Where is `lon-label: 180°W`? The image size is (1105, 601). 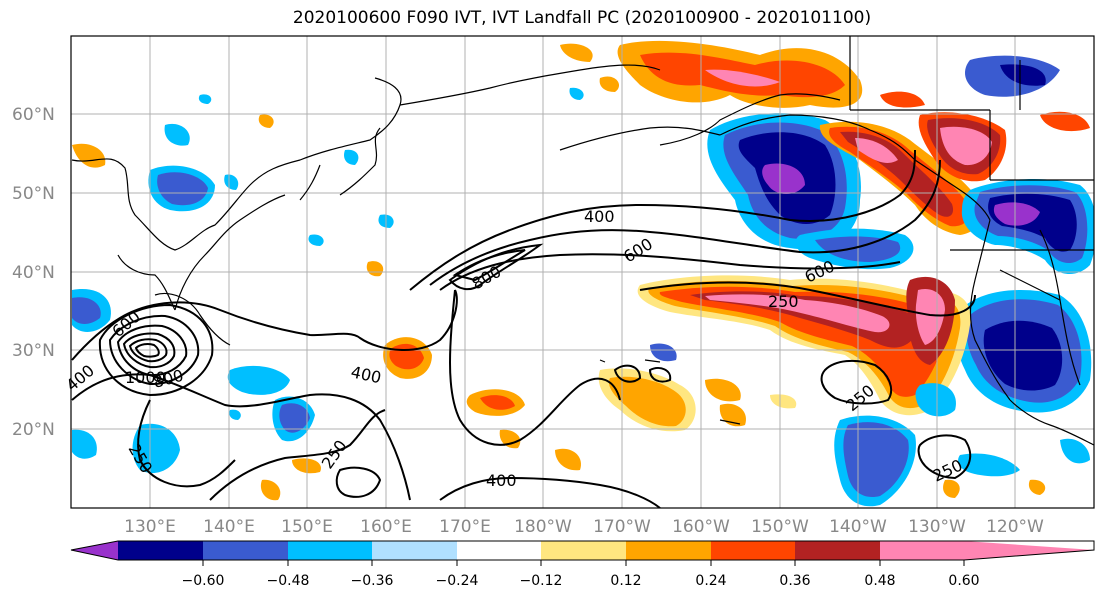 lon-label: 180°W is located at coordinates (543, 527).